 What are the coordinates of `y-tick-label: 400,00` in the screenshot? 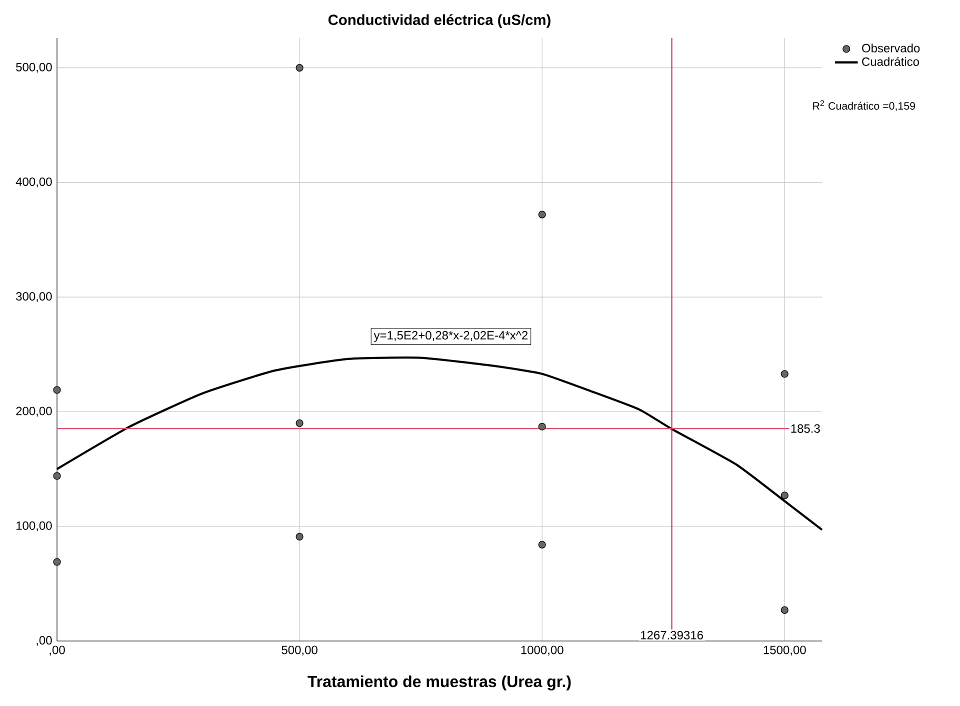 It's located at (34, 182).